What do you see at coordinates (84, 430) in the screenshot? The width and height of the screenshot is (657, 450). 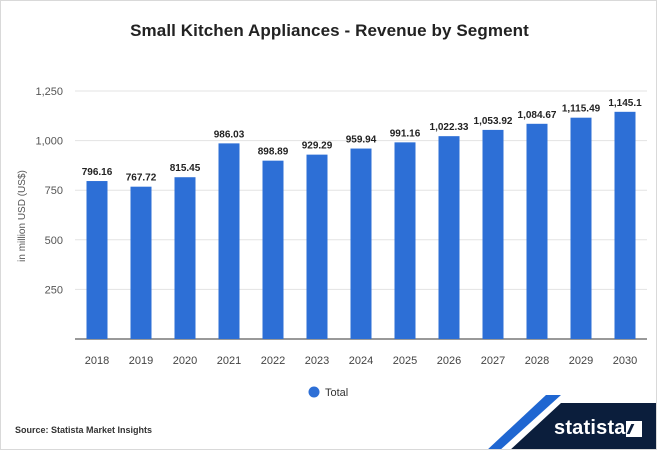 I see `source-note: Source: Statista Market Insights` at bounding box center [84, 430].